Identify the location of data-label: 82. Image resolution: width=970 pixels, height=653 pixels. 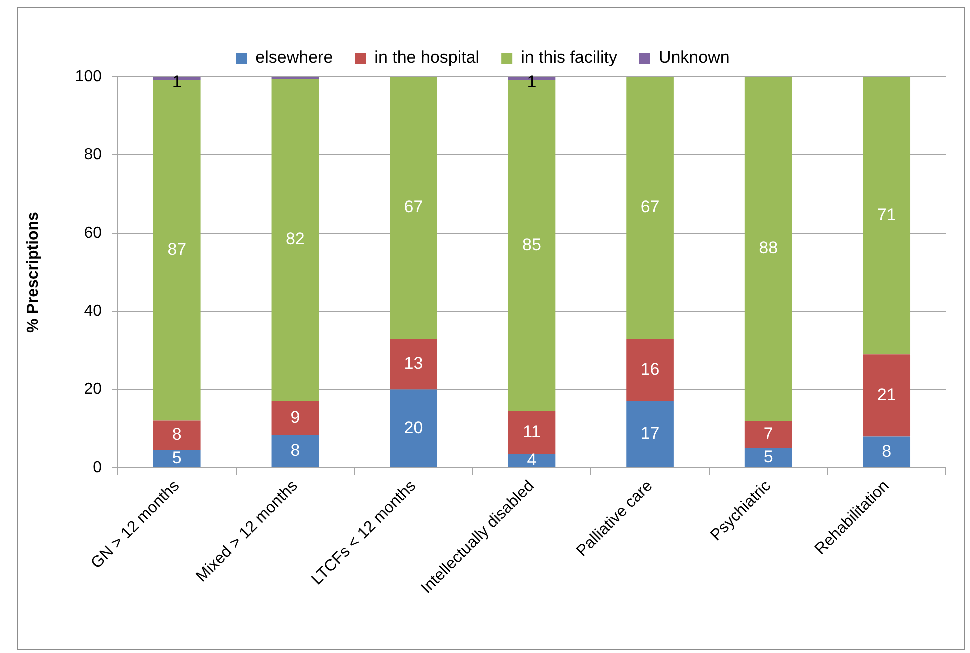
(295, 239).